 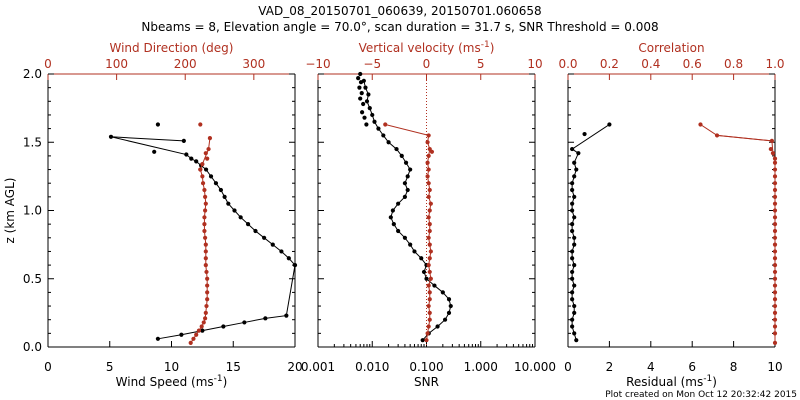 What do you see at coordinates (171, 367) in the screenshot?
I see `wind-bottom-tick-label: 10` at bounding box center [171, 367].